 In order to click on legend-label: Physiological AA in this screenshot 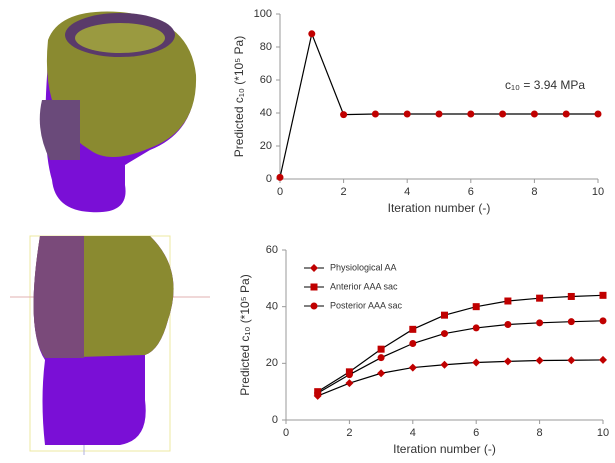, I will do `click(363, 267)`.